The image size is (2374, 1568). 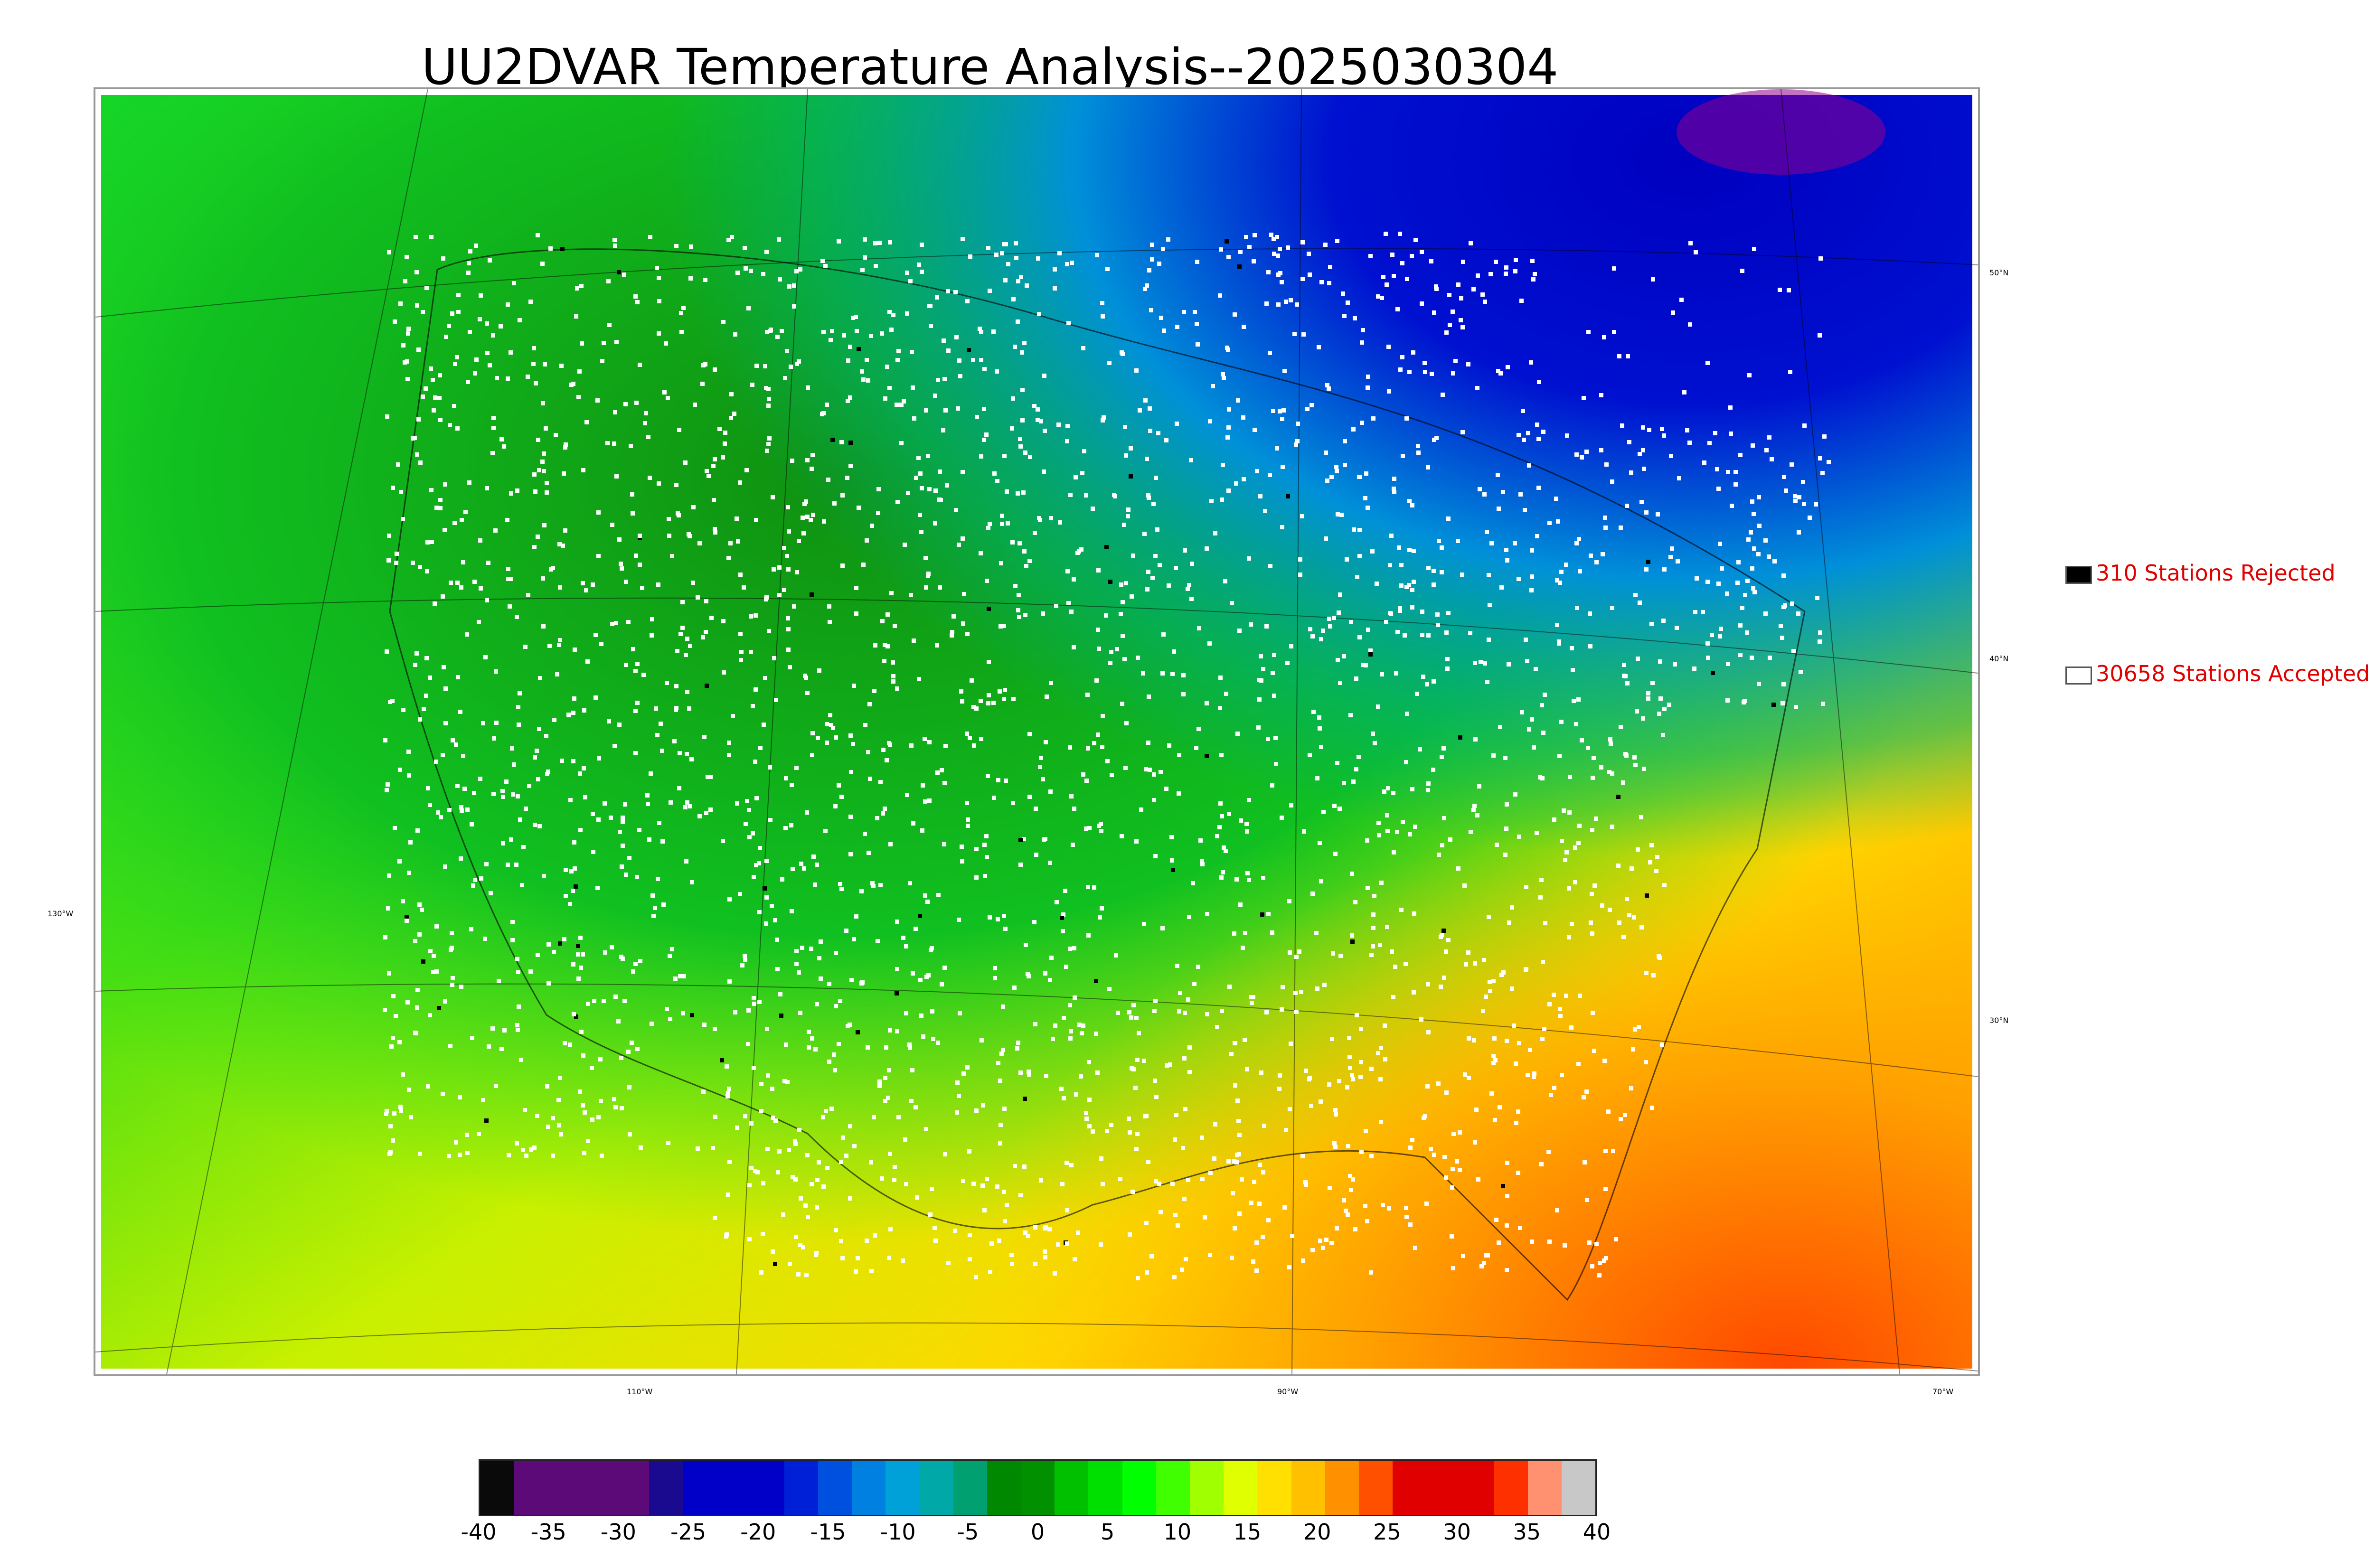 I want to click on chart-title: UU2DVAR Temperature Analysis--2025030304, so click(x=990, y=67).